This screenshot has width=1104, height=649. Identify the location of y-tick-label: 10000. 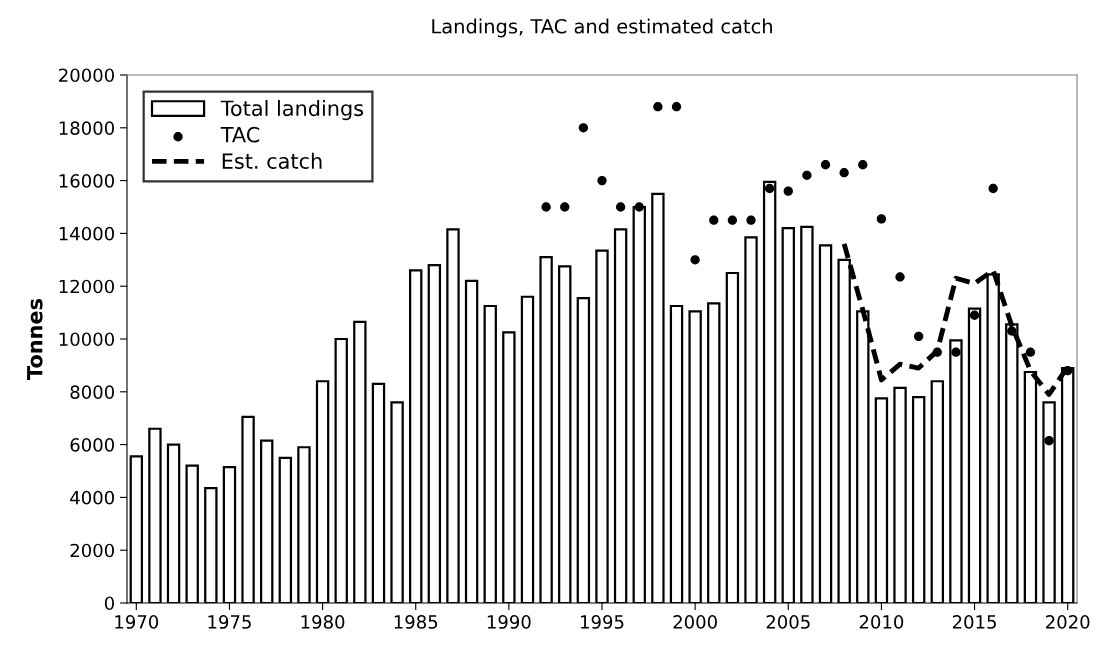
(86, 339).